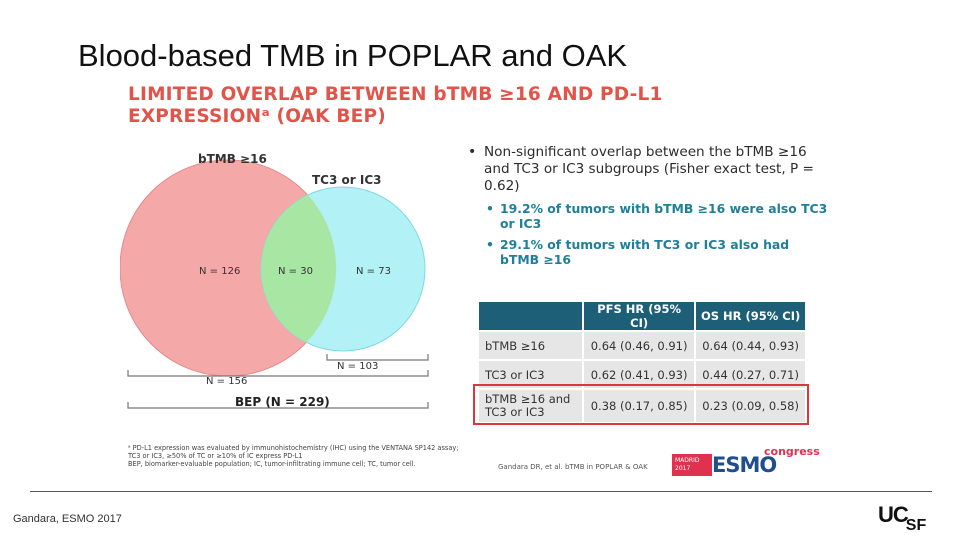  I want to click on ucsf-logo: UCSF, so click(902, 518).